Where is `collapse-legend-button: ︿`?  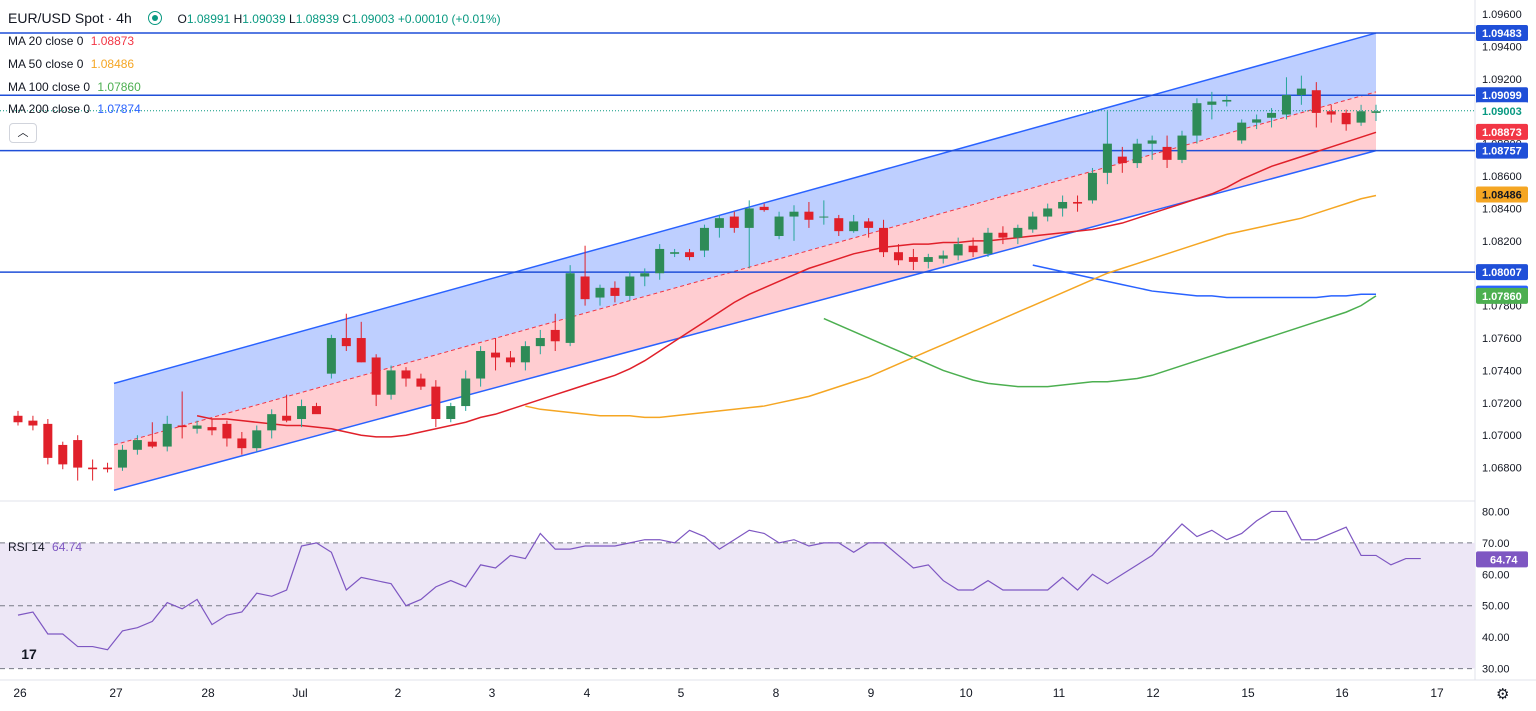
collapse-legend-button: ︿ is located at coordinates (23, 133).